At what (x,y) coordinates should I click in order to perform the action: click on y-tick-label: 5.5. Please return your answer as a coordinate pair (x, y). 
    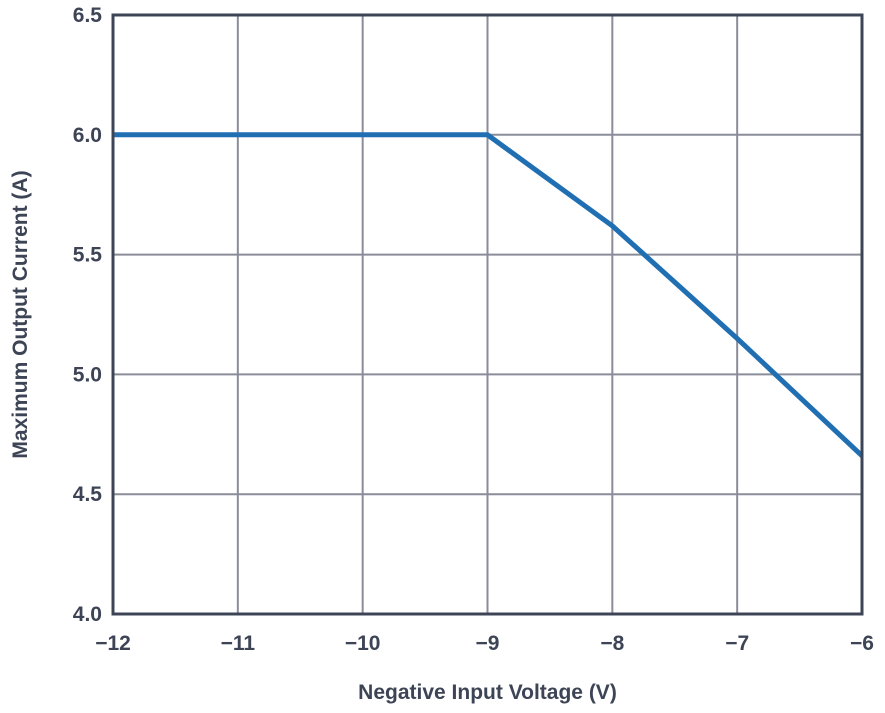
    Looking at the image, I should click on (88, 255).